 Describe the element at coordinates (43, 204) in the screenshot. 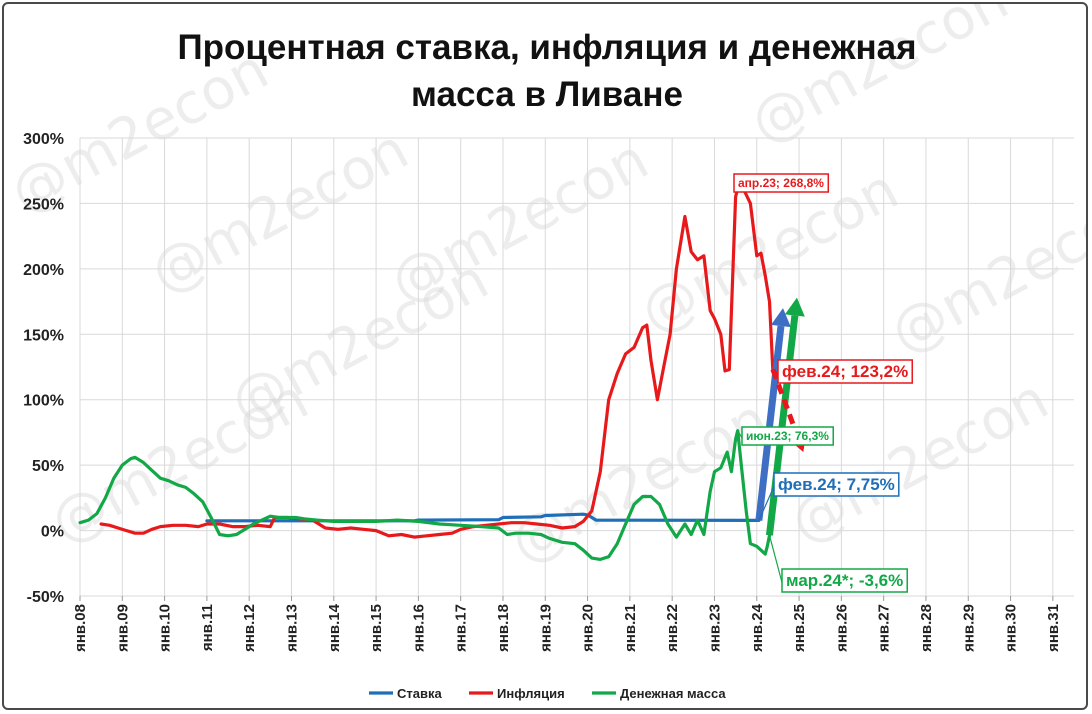

I see `y-tick-label: 250%` at that location.